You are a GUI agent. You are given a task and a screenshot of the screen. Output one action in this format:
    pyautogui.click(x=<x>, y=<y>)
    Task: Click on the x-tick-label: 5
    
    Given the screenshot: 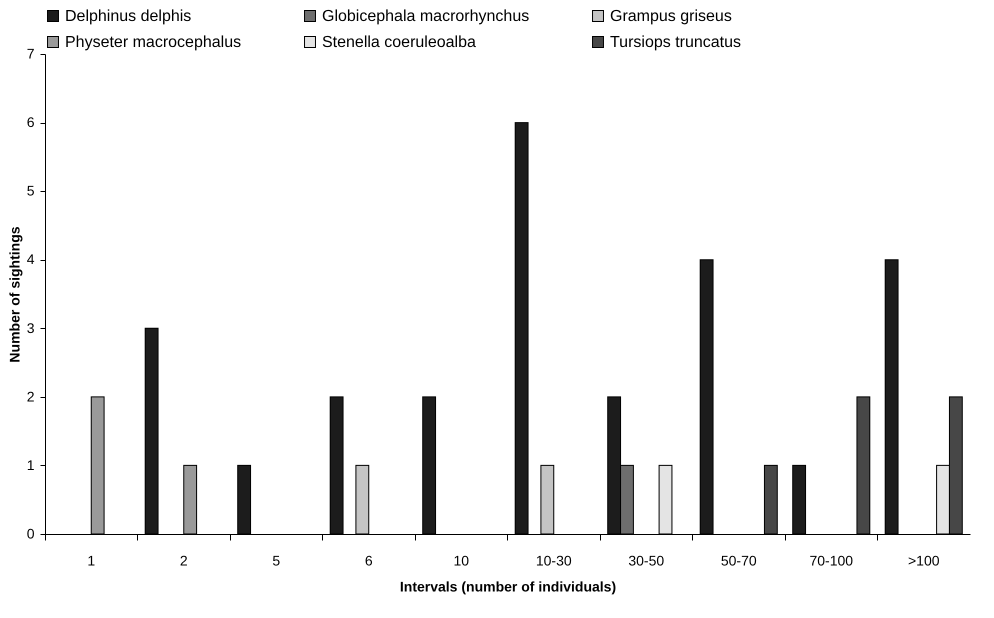 What is the action you would take?
    pyautogui.click(x=276, y=560)
    